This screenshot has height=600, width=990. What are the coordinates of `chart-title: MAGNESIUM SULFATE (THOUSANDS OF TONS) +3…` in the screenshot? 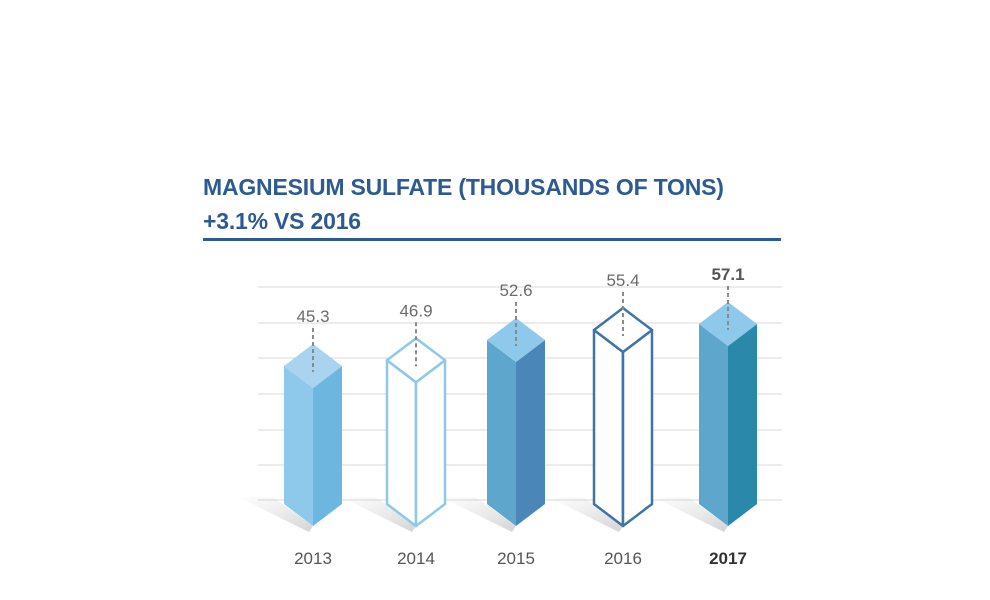 It's located at (492, 204).